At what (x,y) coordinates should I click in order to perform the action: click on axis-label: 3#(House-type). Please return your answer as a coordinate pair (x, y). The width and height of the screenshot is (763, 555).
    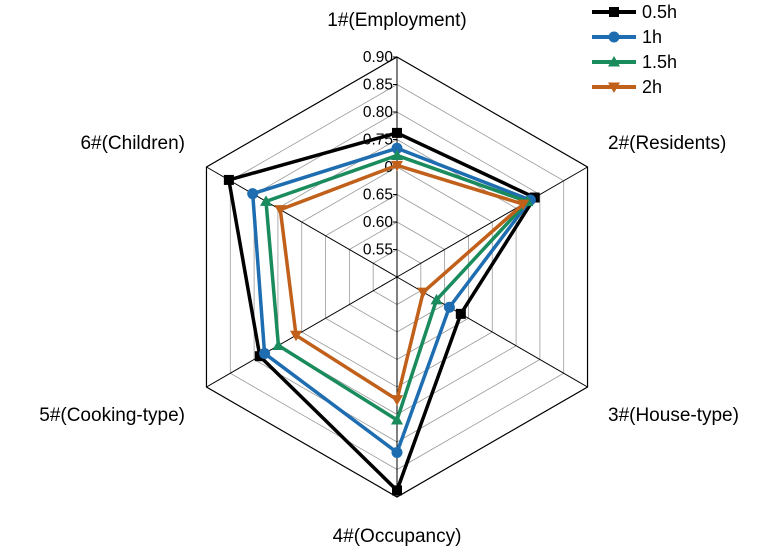
    Looking at the image, I should click on (673, 415).